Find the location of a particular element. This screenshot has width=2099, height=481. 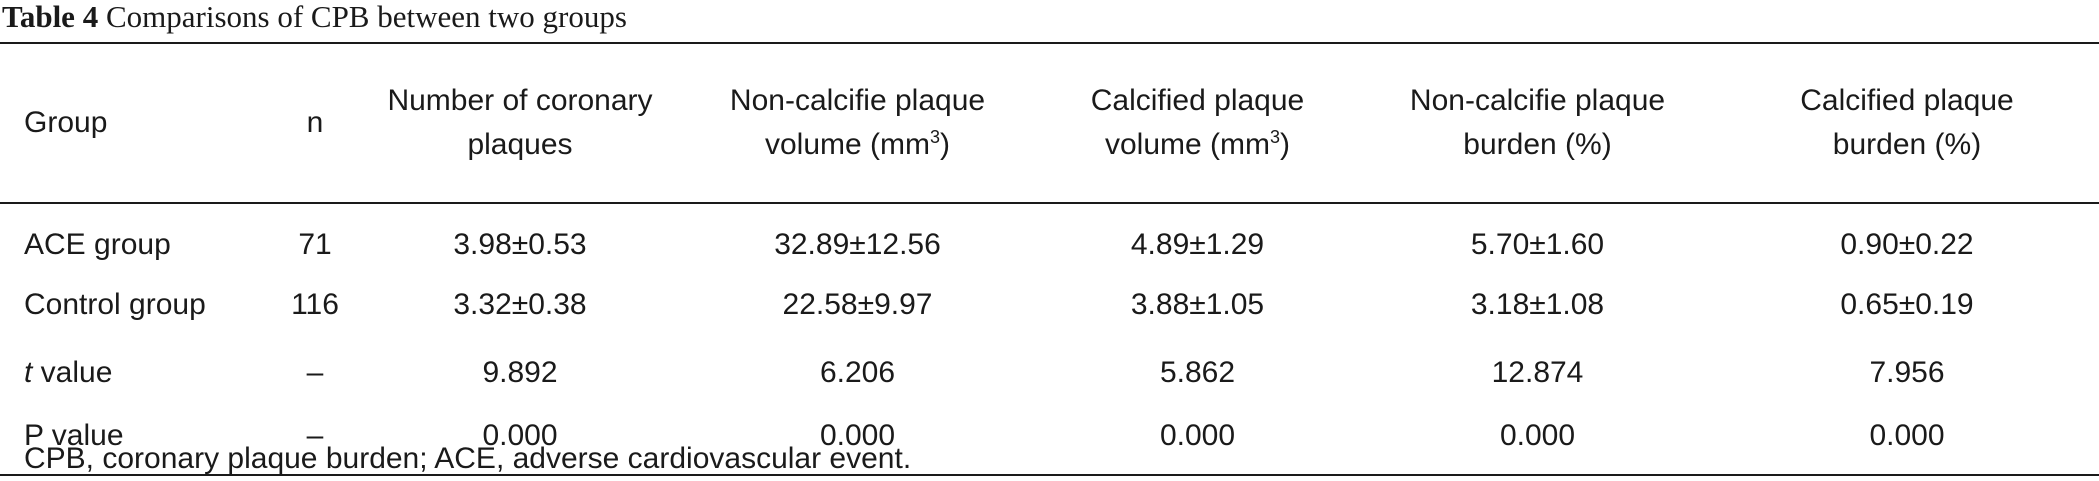

cell-noncalc-volume: 32.89±12.56 is located at coordinates (857, 244).